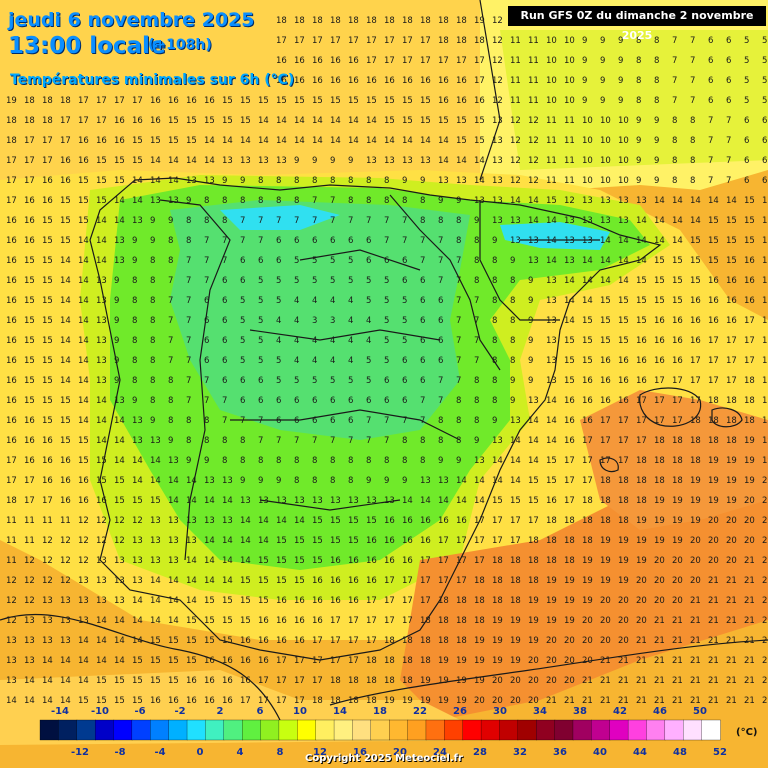  What do you see at coordinates (386, 361) in the screenshot?
I see `grid-value: 5` at bounding box center [386, 361].